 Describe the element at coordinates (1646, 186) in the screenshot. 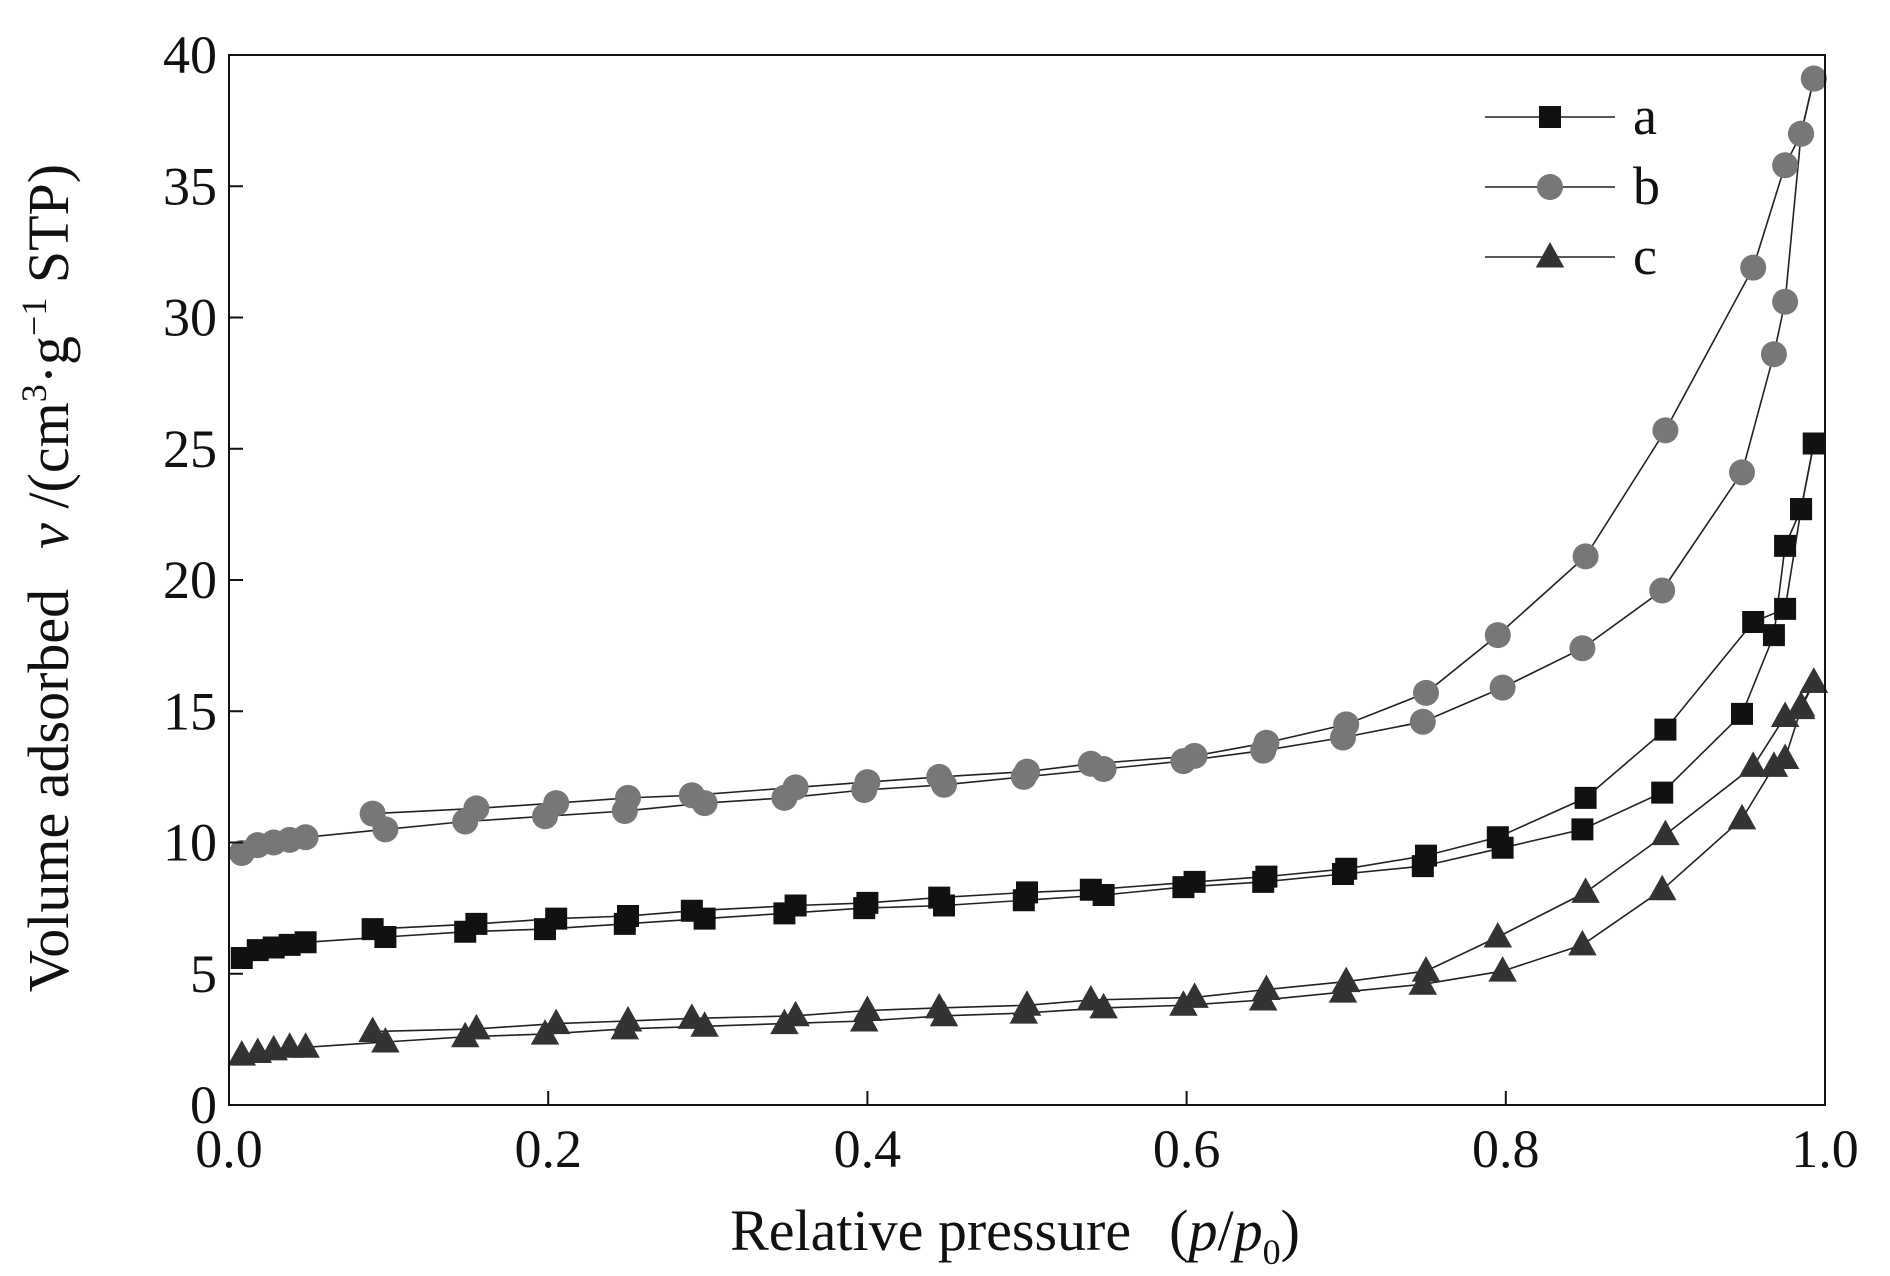

I see `legend-label-b: b` at that location.